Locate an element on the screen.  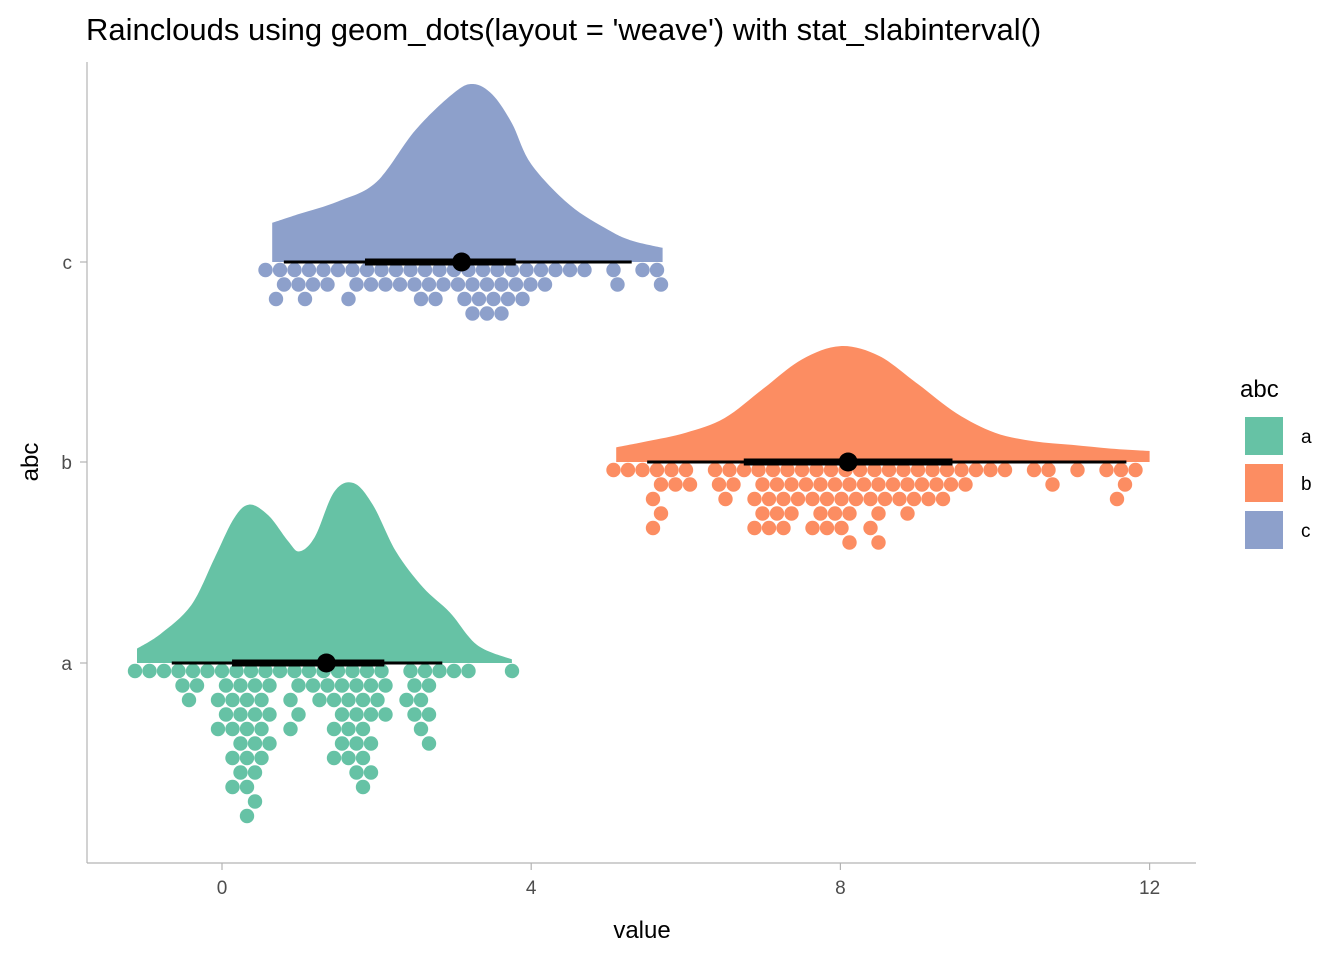
series-b is located at coordinates (878, 448).